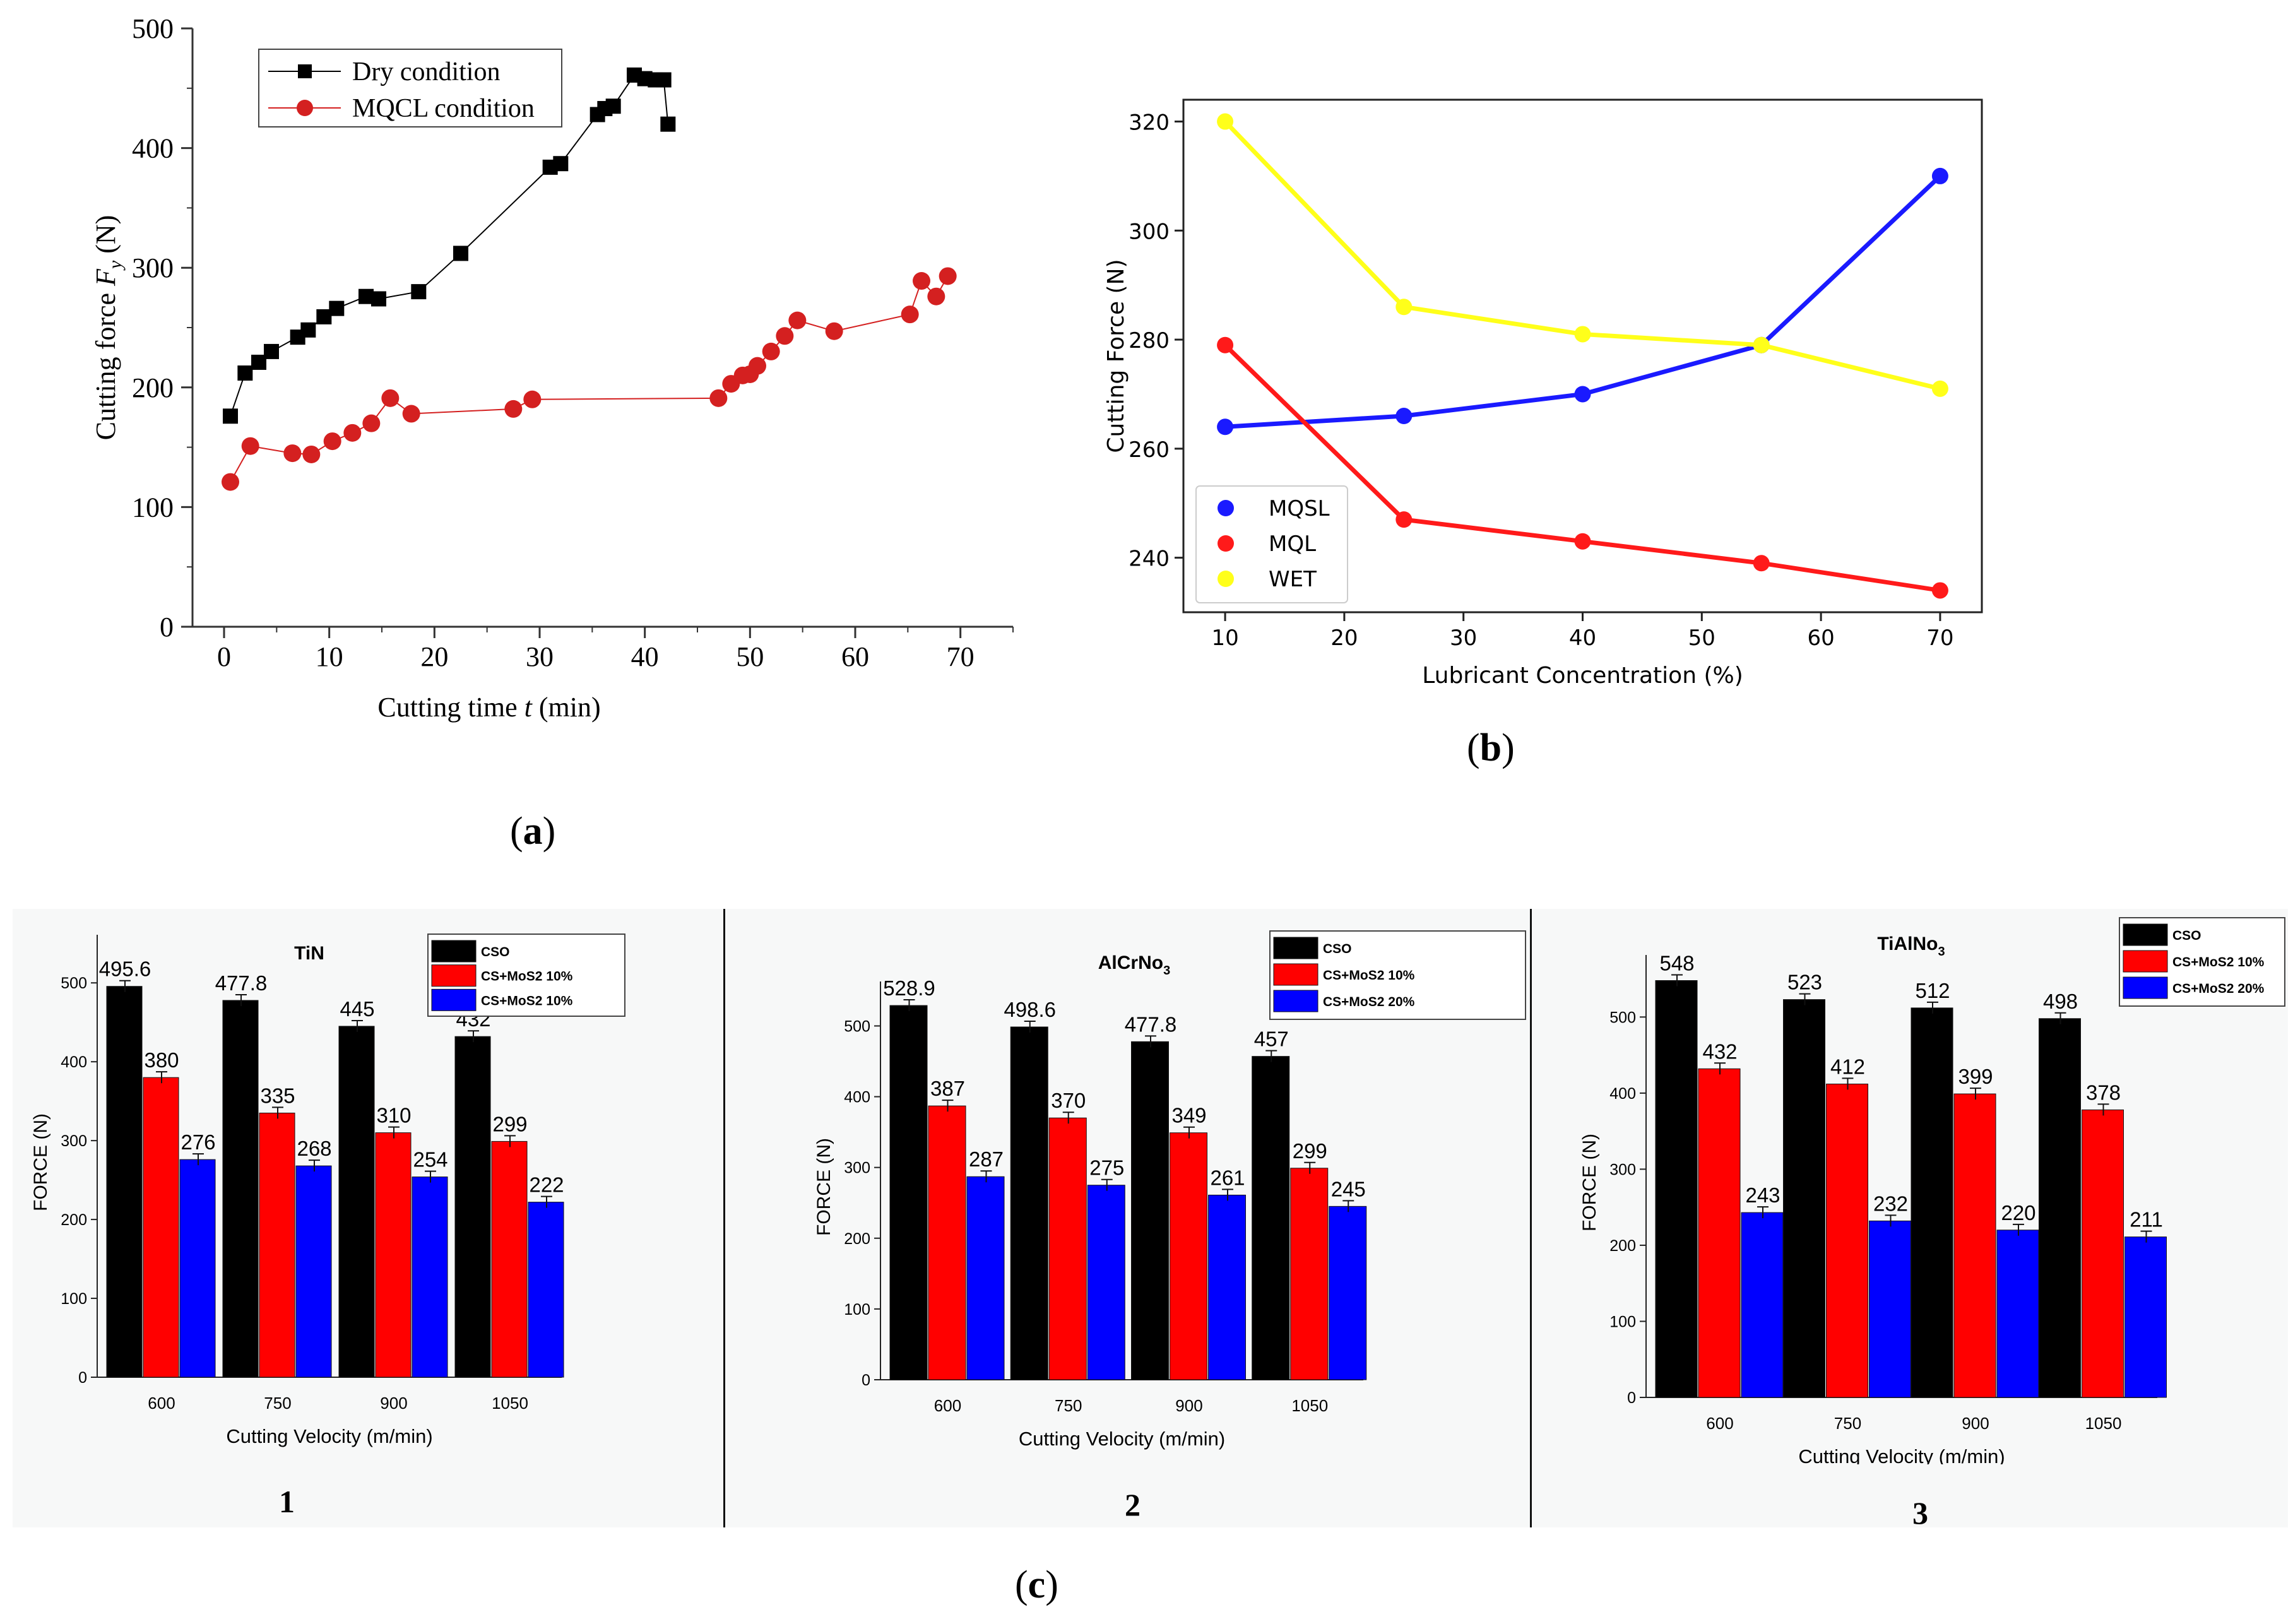  What do you see at coordinates (1116, 356) in the screenshot?
I see `y-axis-title: Cutting Force (N)` at bounding box center [1116, 356].